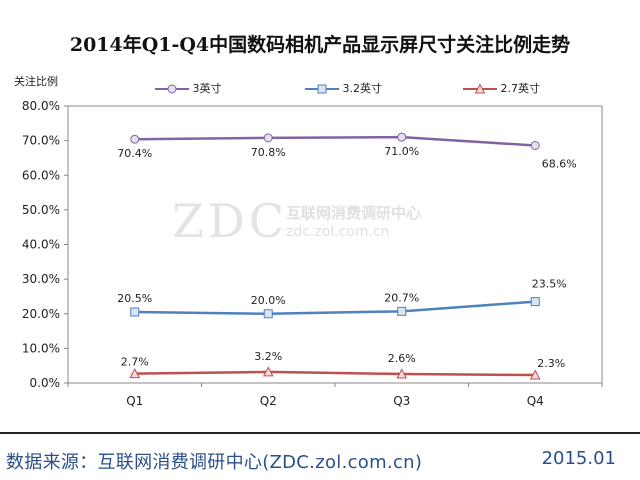 This screenshot has width=640, height=480. I want to click on y-tick-label: 70.0%, so click(41, 141).